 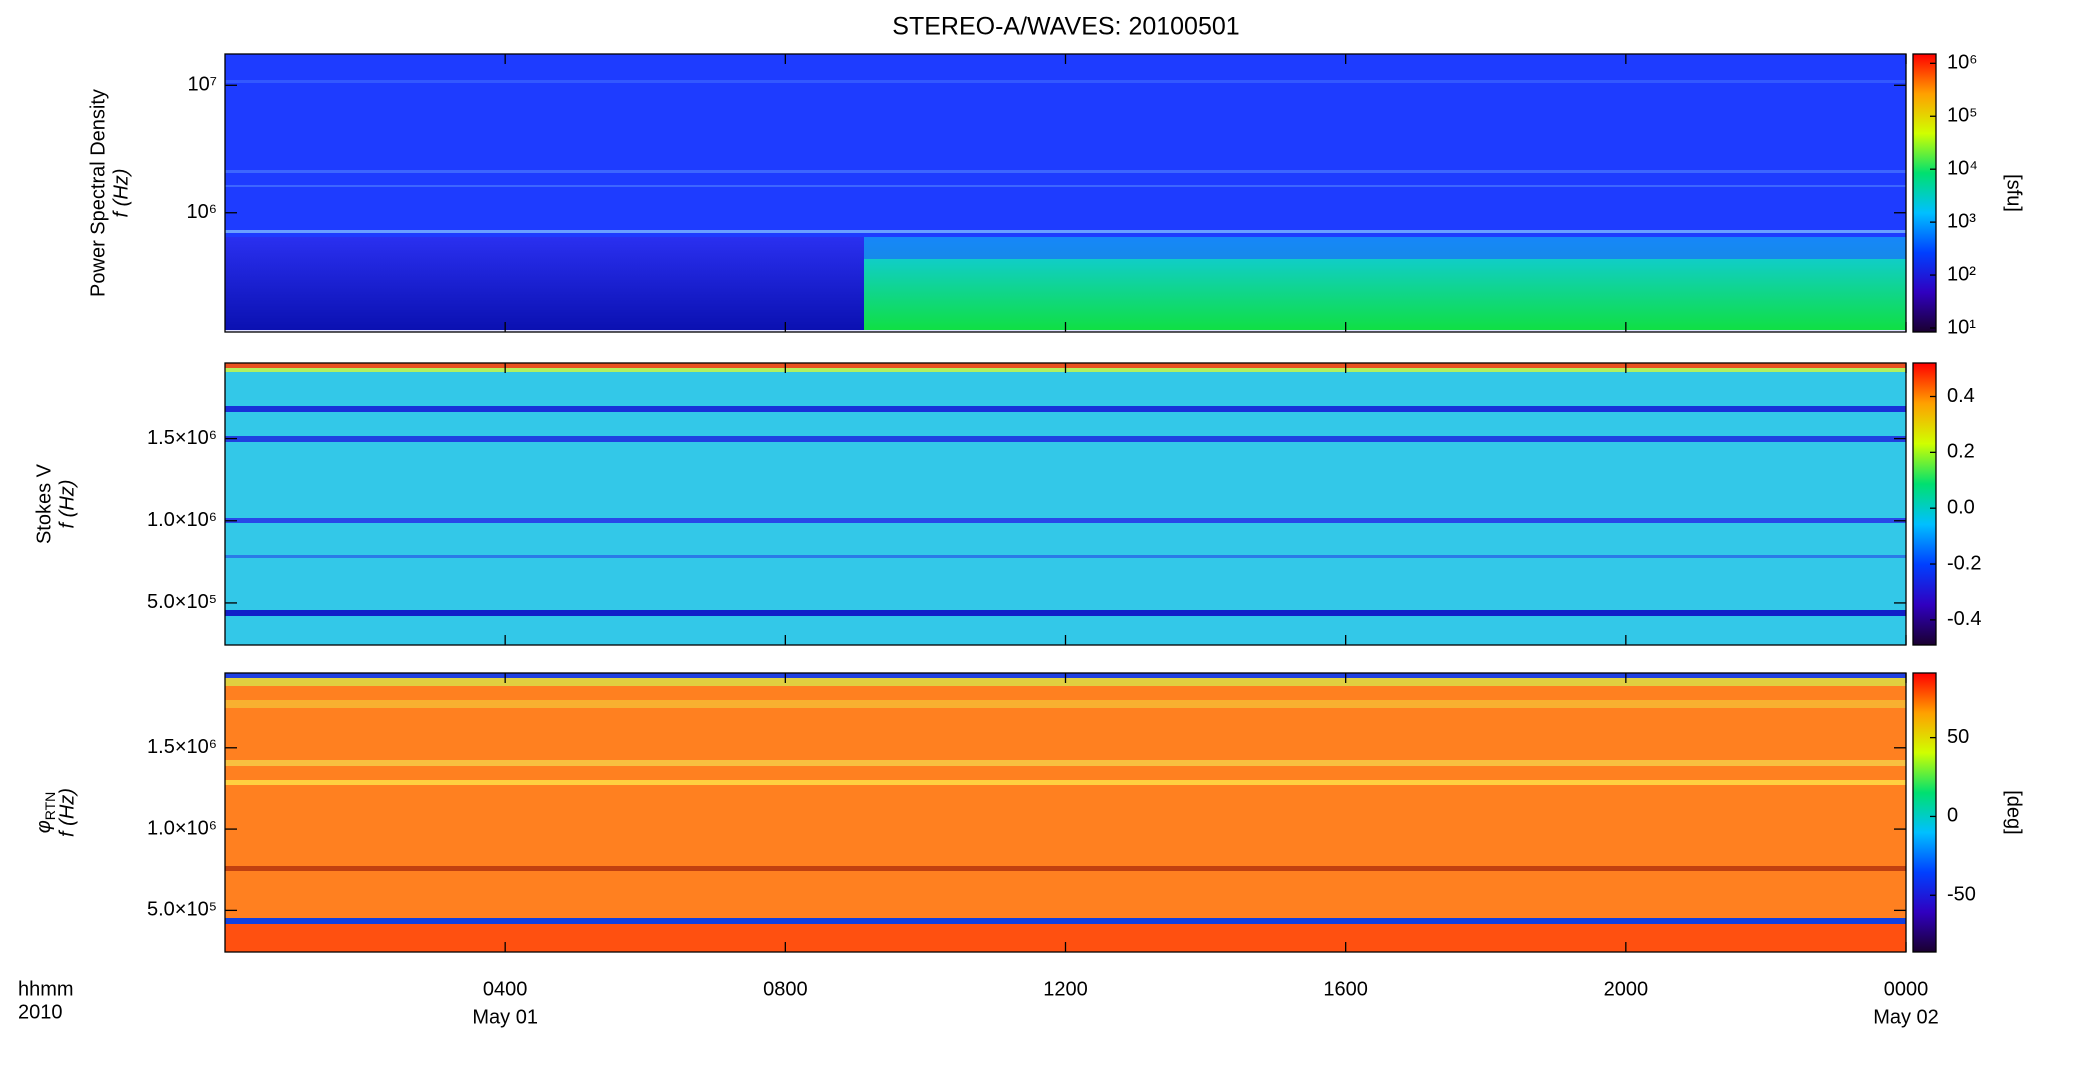 What do you see at coordinates (44, 503) in the screenshot?
I see `y-axis-label: Stokes V` at bounding box center [44, 503].